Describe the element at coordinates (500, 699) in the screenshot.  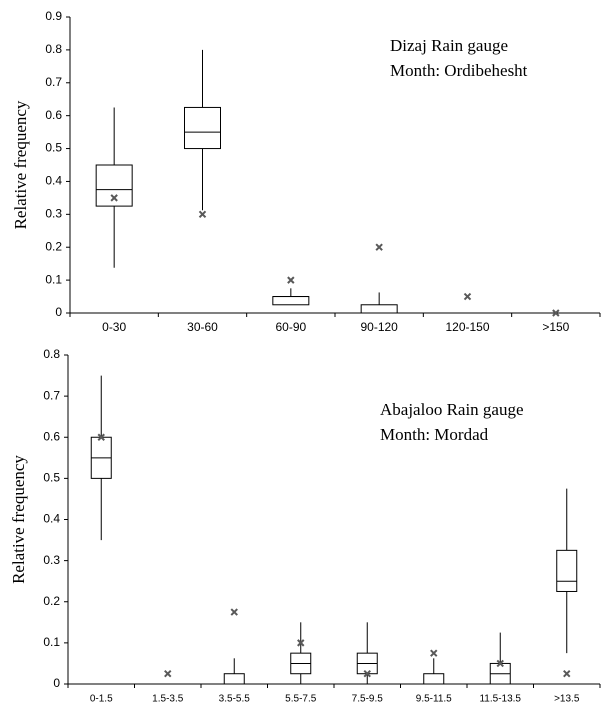
I see `x-tick-label: 11.5-13.5` at that location.